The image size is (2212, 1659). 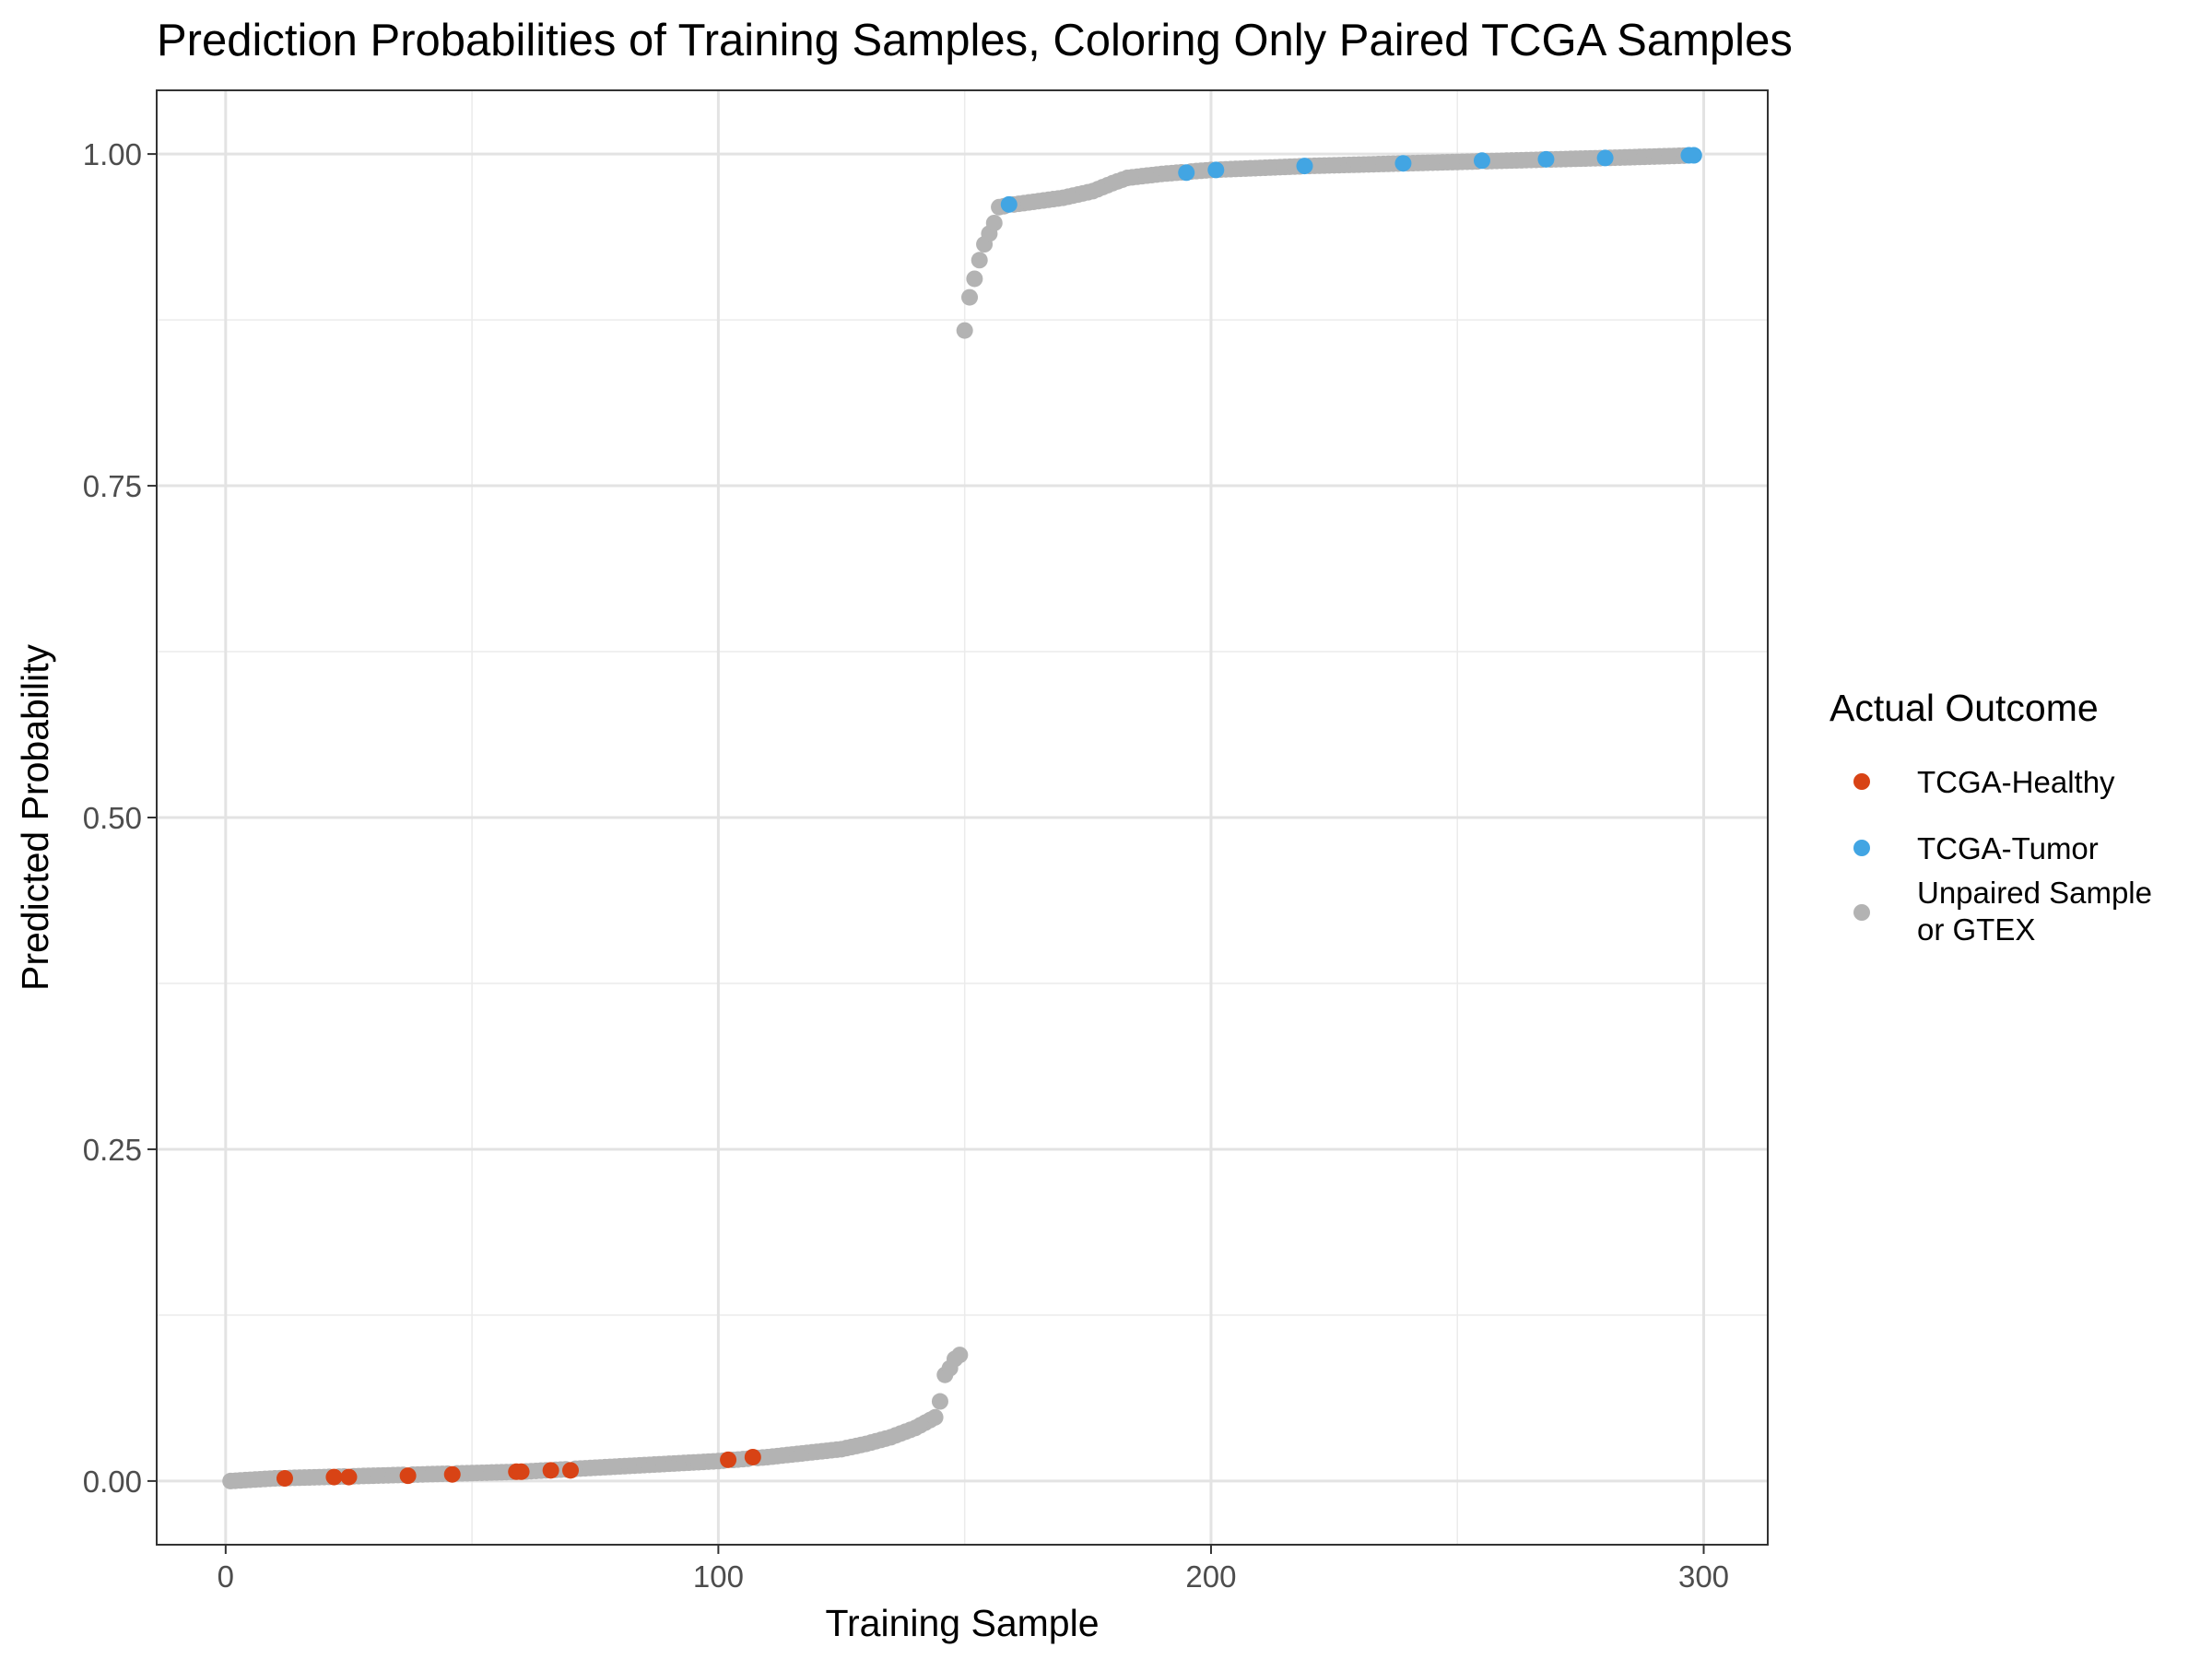 What do you see at coordinates (1861, 848) in the screenshot?
I see `legend-key-tumor` at bounding box center [1861, 848].